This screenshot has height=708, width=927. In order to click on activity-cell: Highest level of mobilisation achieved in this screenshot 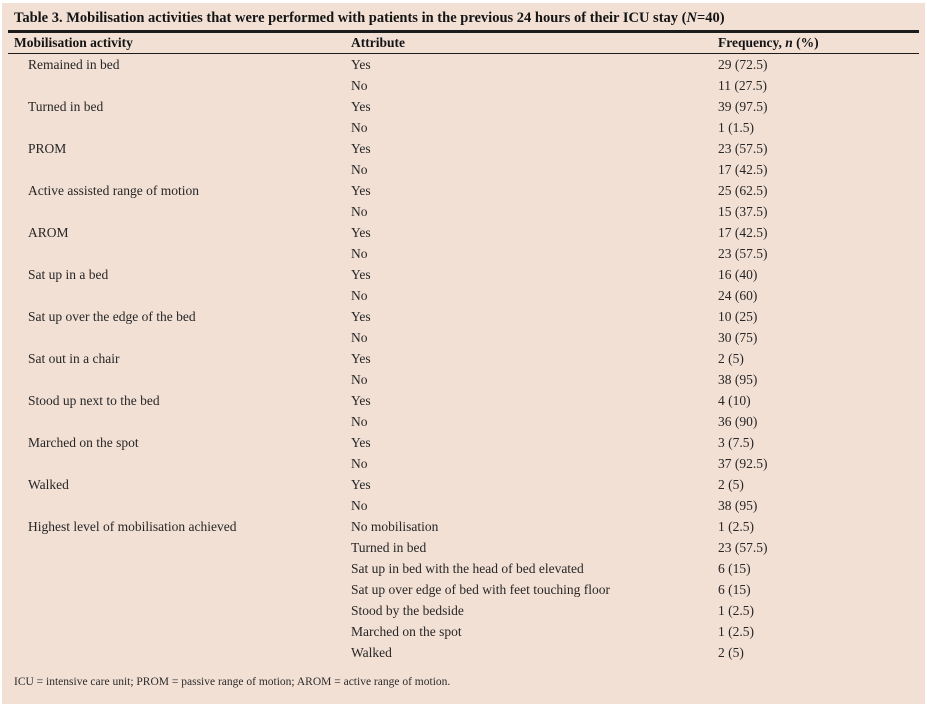, I will do `click(132, 526)`.